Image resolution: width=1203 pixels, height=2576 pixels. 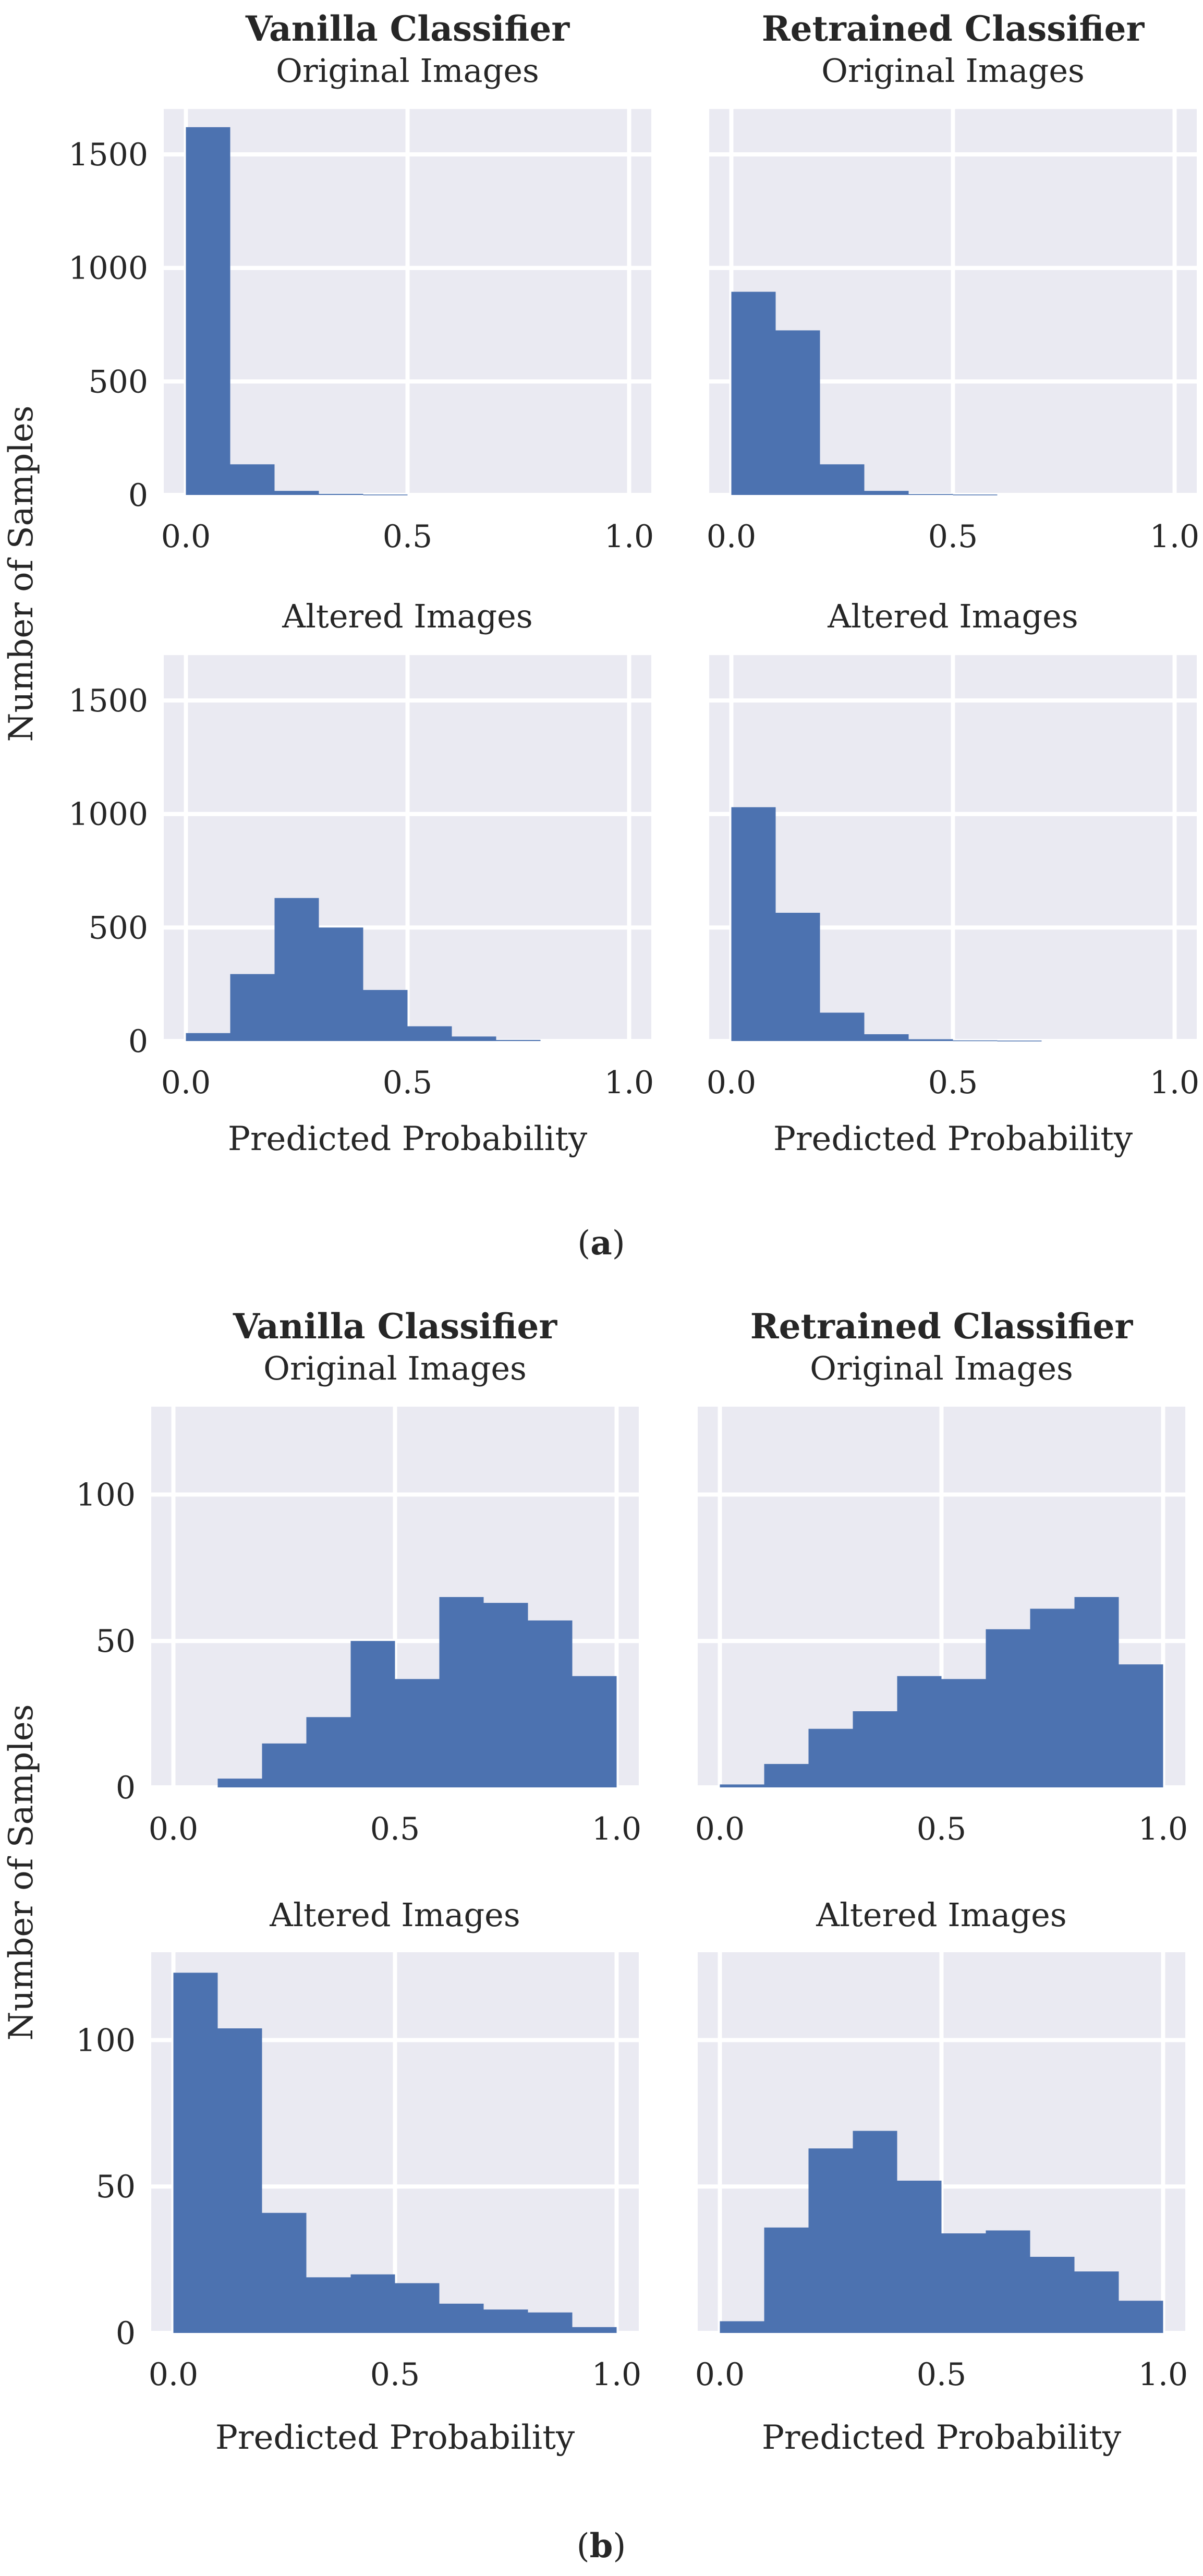 I want to click on subfigure-label: (a), so click(x=601, y=1243).